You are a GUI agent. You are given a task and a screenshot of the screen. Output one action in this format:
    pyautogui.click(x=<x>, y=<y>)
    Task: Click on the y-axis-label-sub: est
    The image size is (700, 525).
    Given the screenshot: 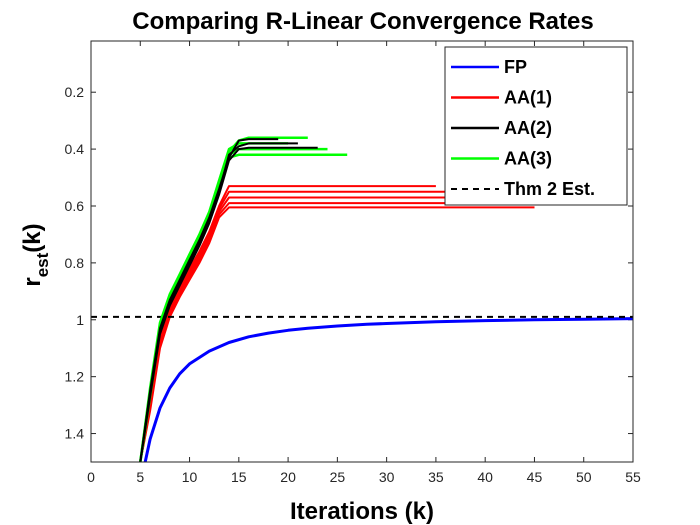 What is the action you would take?
    pyautogui.click(x=42, y=264)
    